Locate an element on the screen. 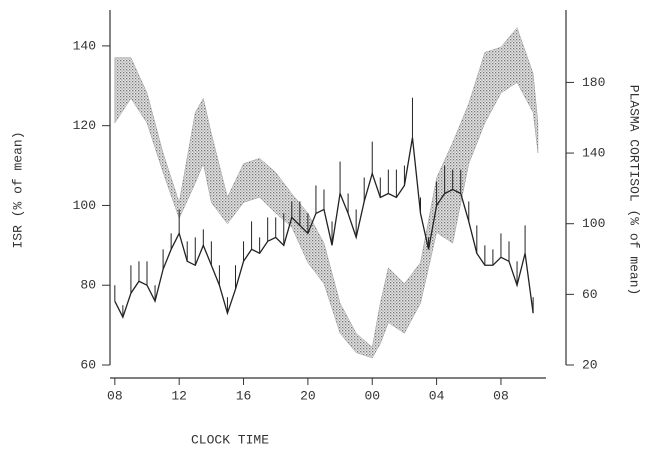 The width and height of the screenshot is (652, 456). x-tick-label: 20 is located at coordinates (308, 395).